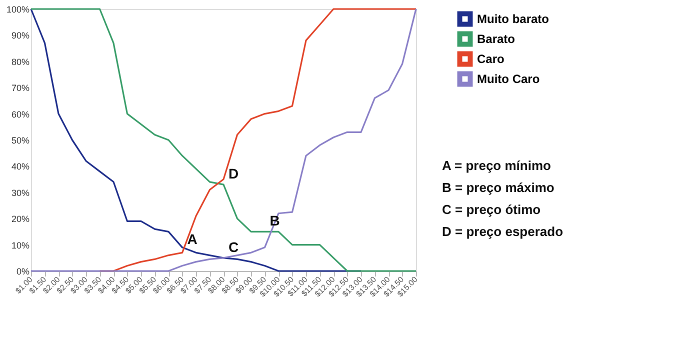 This screenshot has height=346, width=682. What do you see at coordinates (233, 246) in the screenshot?
I see `annotation: C` at bounding box center [233, 246].